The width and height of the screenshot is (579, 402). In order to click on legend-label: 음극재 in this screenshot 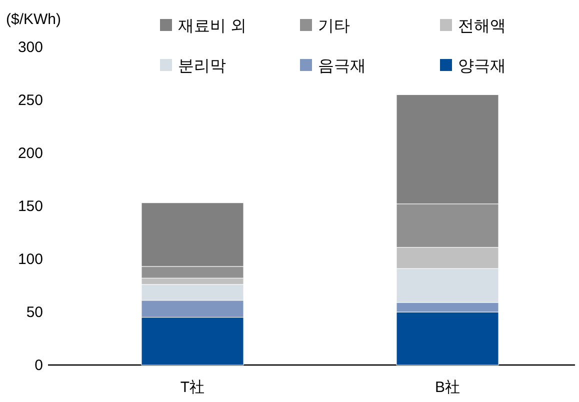, I will do `click(342, 66)`.